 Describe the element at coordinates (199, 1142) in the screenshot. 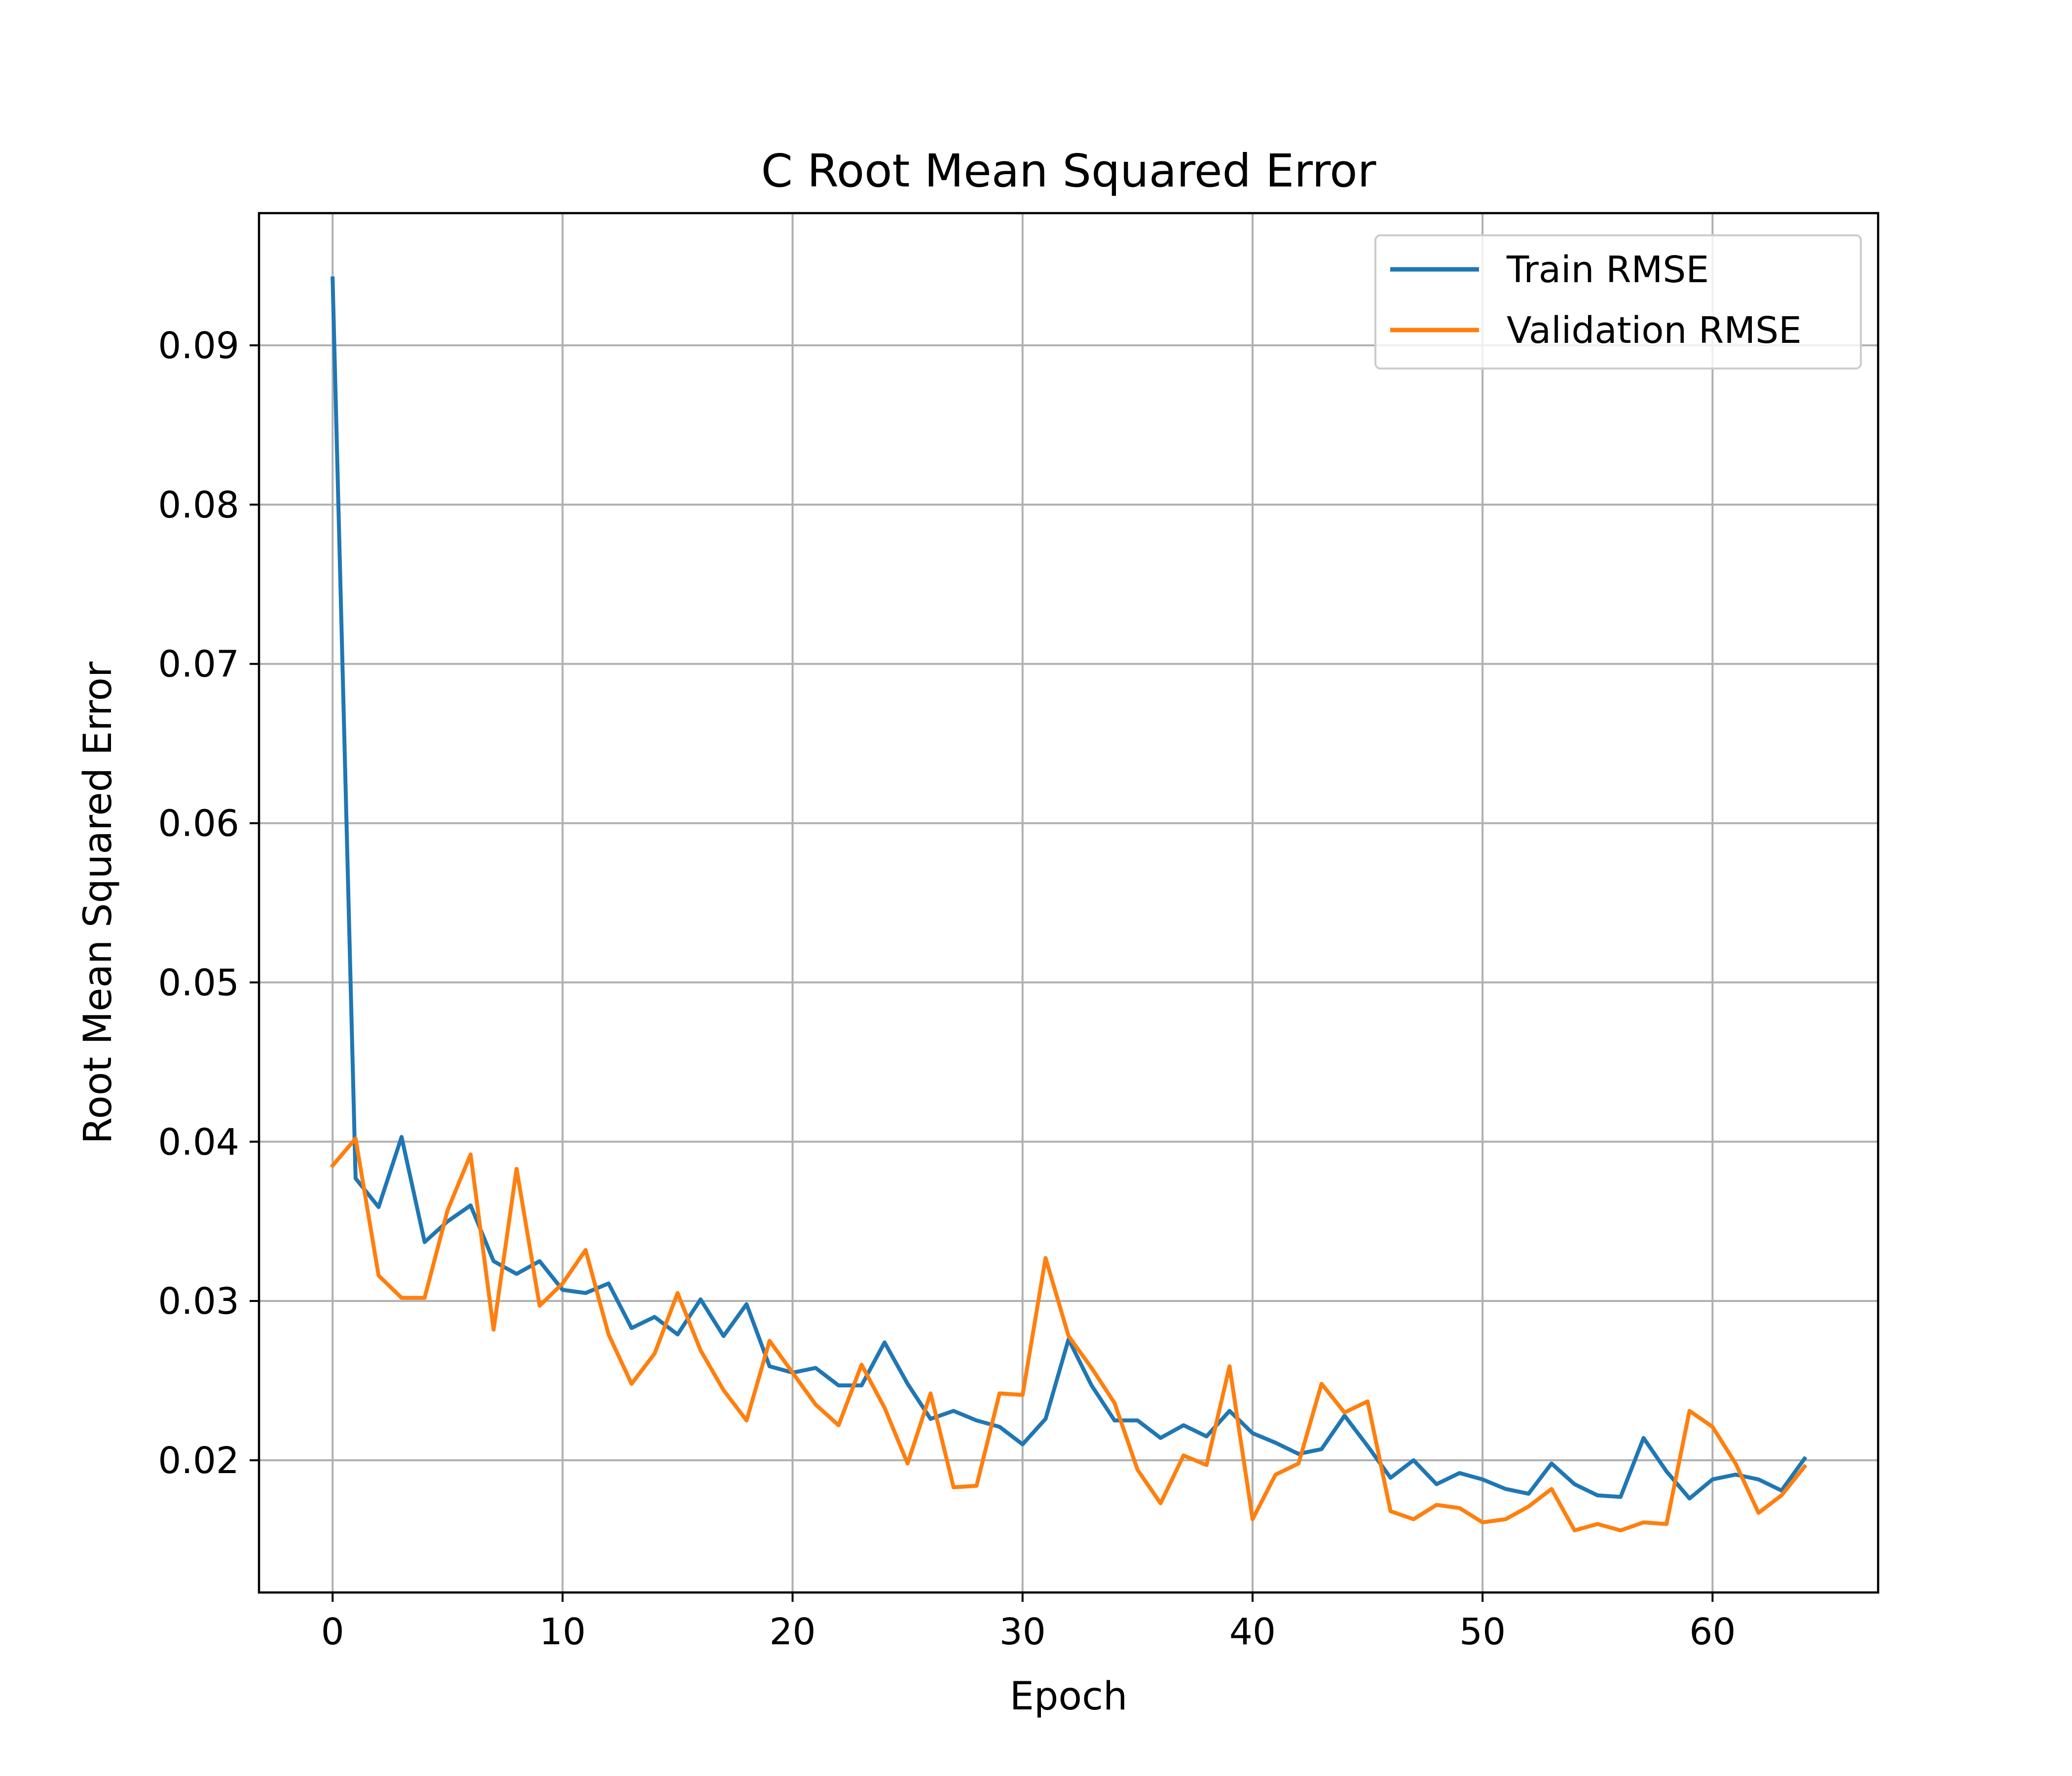

I see `y-tick-label: 0.04` at that location.